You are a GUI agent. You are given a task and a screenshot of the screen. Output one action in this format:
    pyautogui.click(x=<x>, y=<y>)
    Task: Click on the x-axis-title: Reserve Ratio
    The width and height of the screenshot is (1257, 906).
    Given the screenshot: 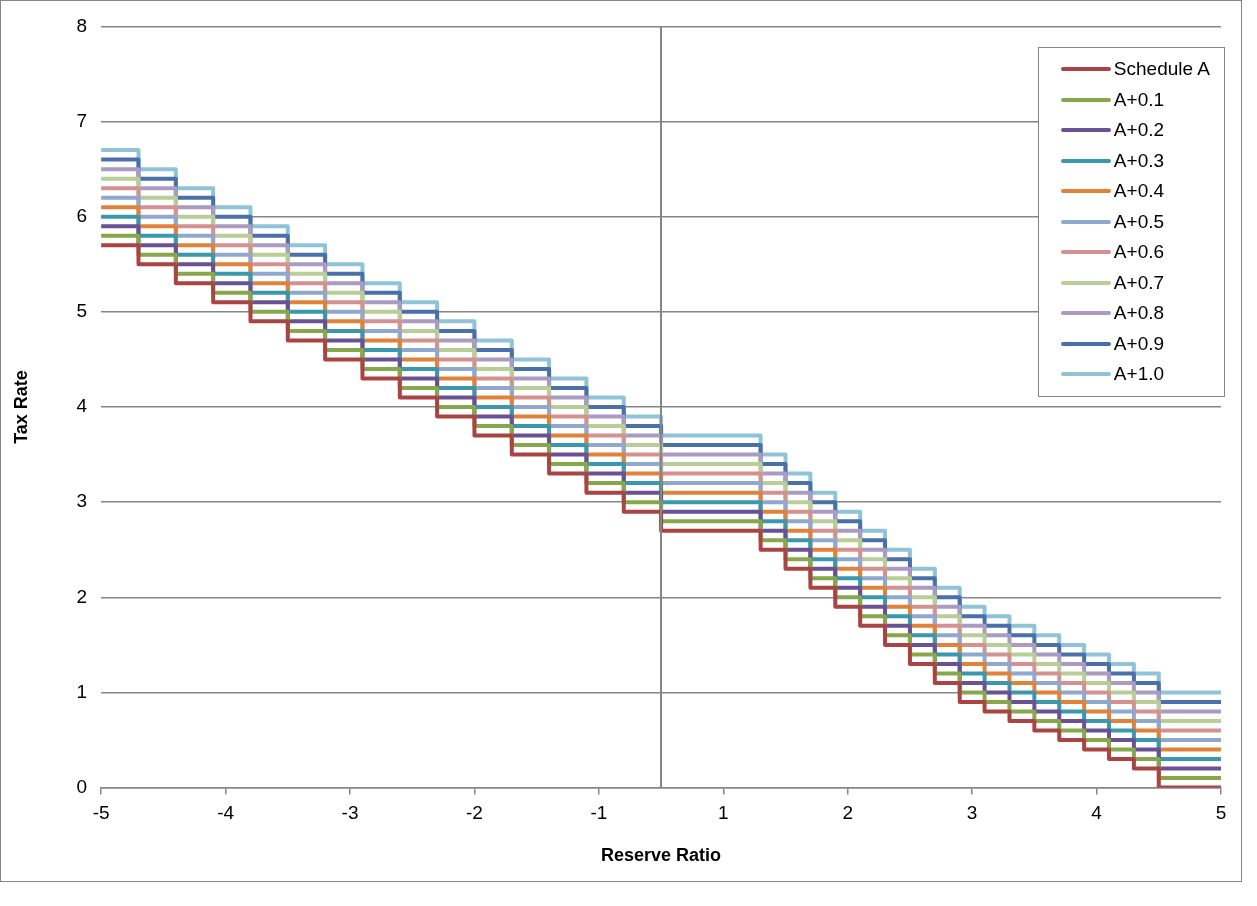 What is the action you would take?
    pyautogui.click(x=661, y=855)
    